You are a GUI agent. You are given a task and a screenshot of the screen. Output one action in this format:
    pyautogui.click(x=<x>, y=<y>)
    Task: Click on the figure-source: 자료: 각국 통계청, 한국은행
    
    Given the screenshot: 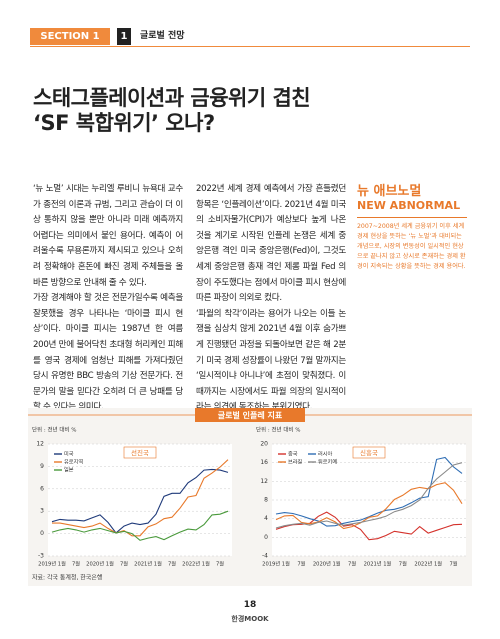 What is the action you would take?
    pyautogui.click(x=67, y=578)
    